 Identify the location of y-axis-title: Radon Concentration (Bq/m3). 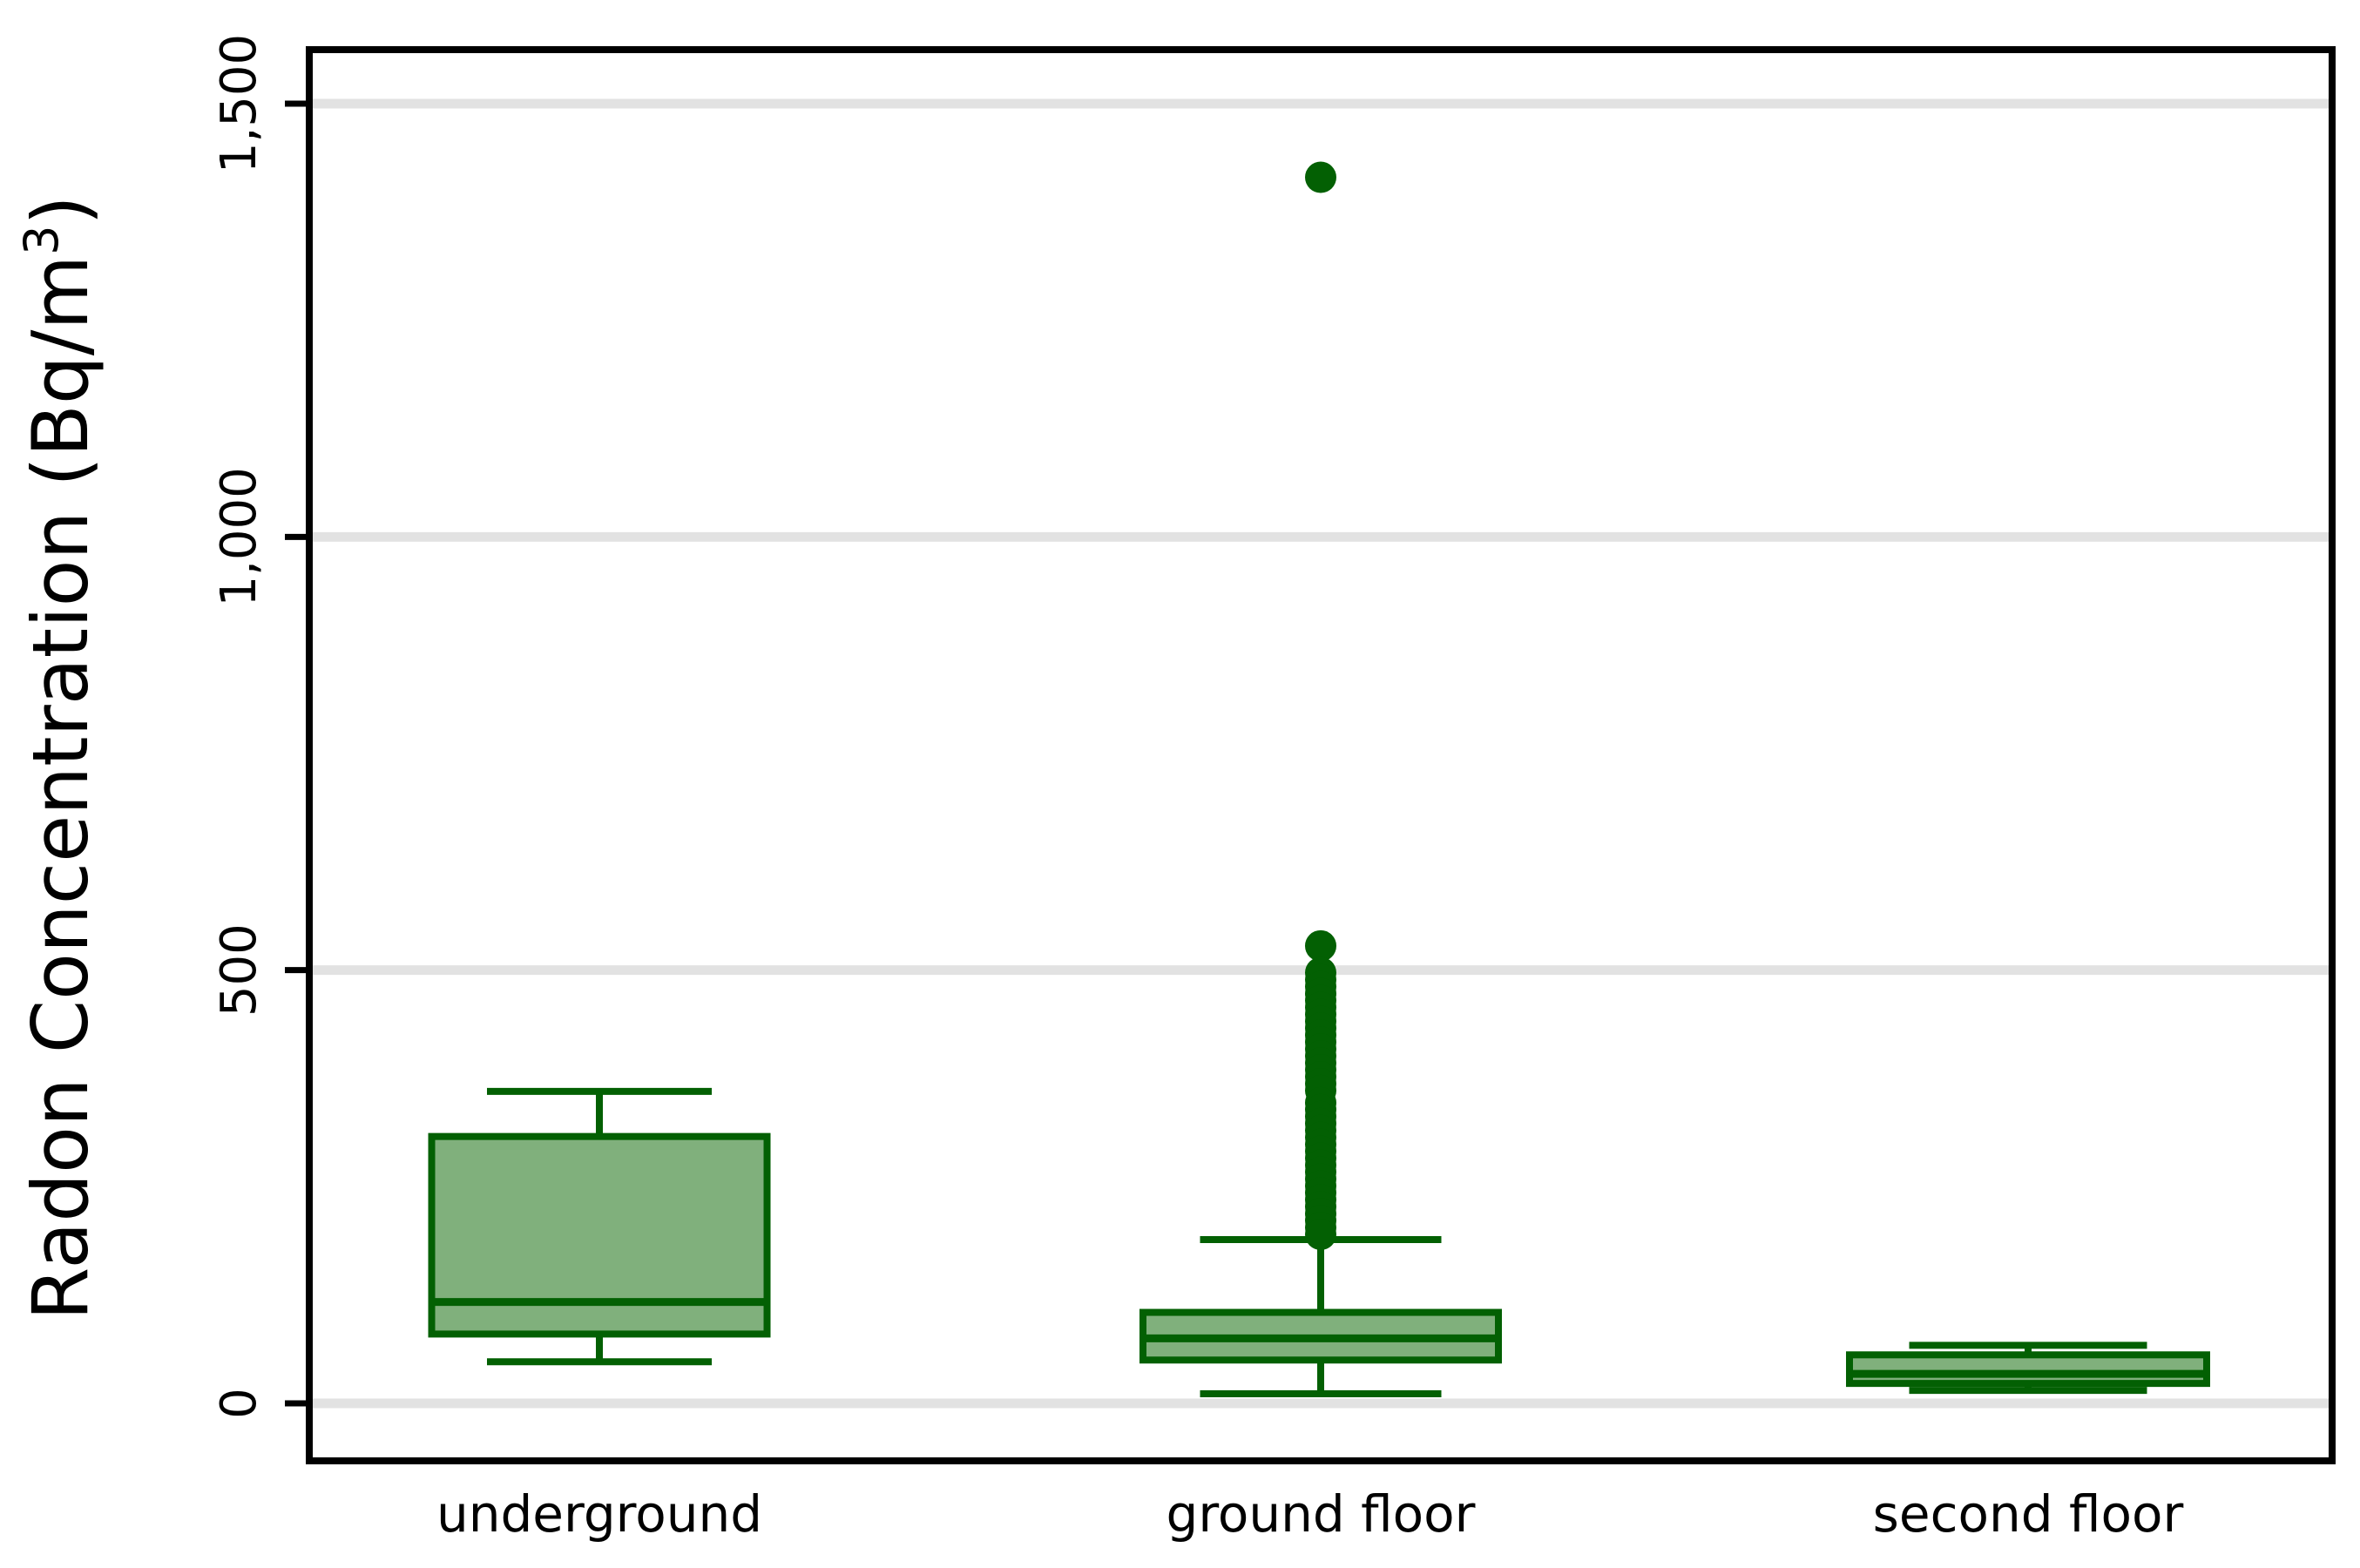
(59, 758).